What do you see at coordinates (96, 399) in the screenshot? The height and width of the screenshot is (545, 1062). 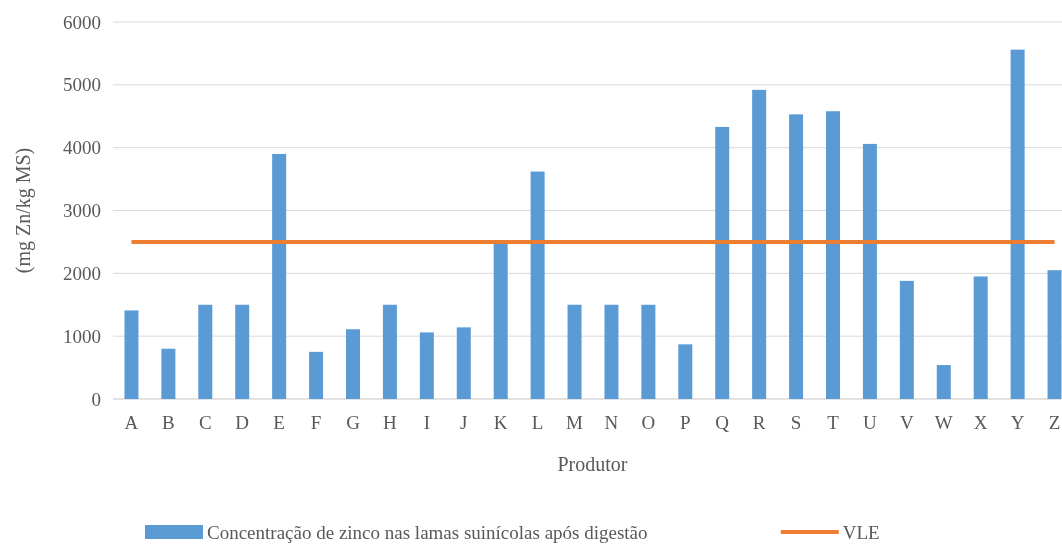 I see `y-tick-label: 0` at bounding box center [96, 399].